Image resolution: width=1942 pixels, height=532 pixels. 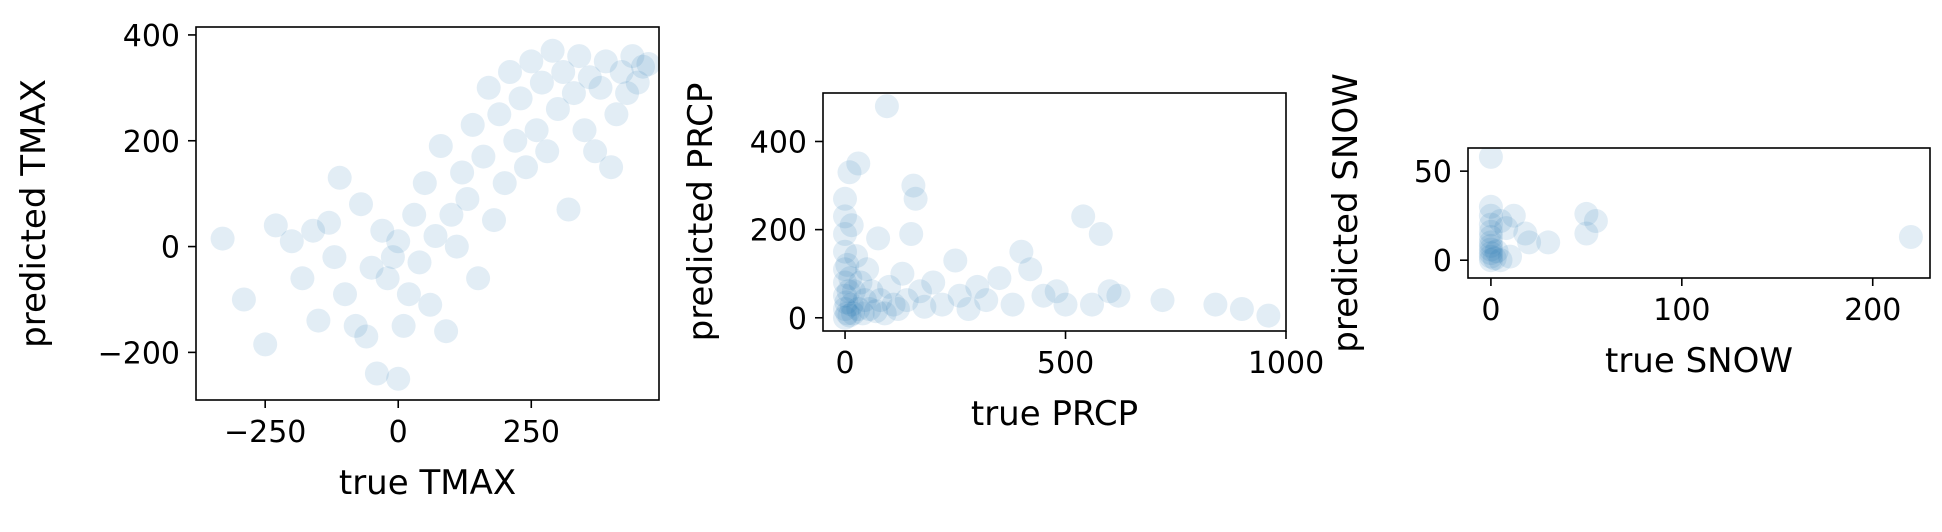 What do you see at coordinates (1699, 361) in the screenshot?
I see `snow-x-axis-label: true SNOW` at bounding box center [1699, 361].